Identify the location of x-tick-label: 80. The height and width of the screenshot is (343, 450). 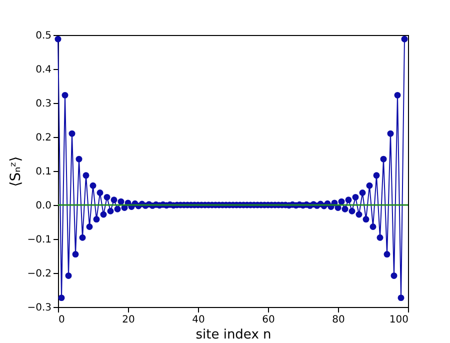
(338, 320).